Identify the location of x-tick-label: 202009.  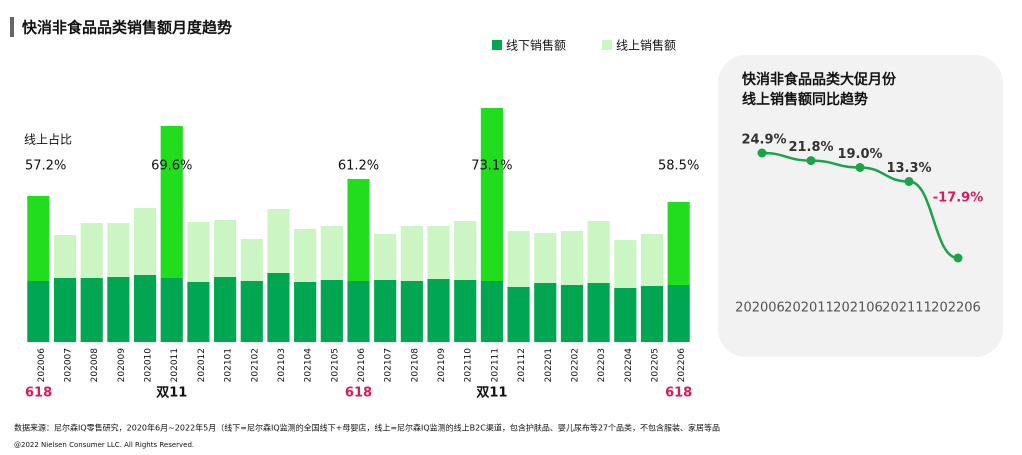
(122, 365).